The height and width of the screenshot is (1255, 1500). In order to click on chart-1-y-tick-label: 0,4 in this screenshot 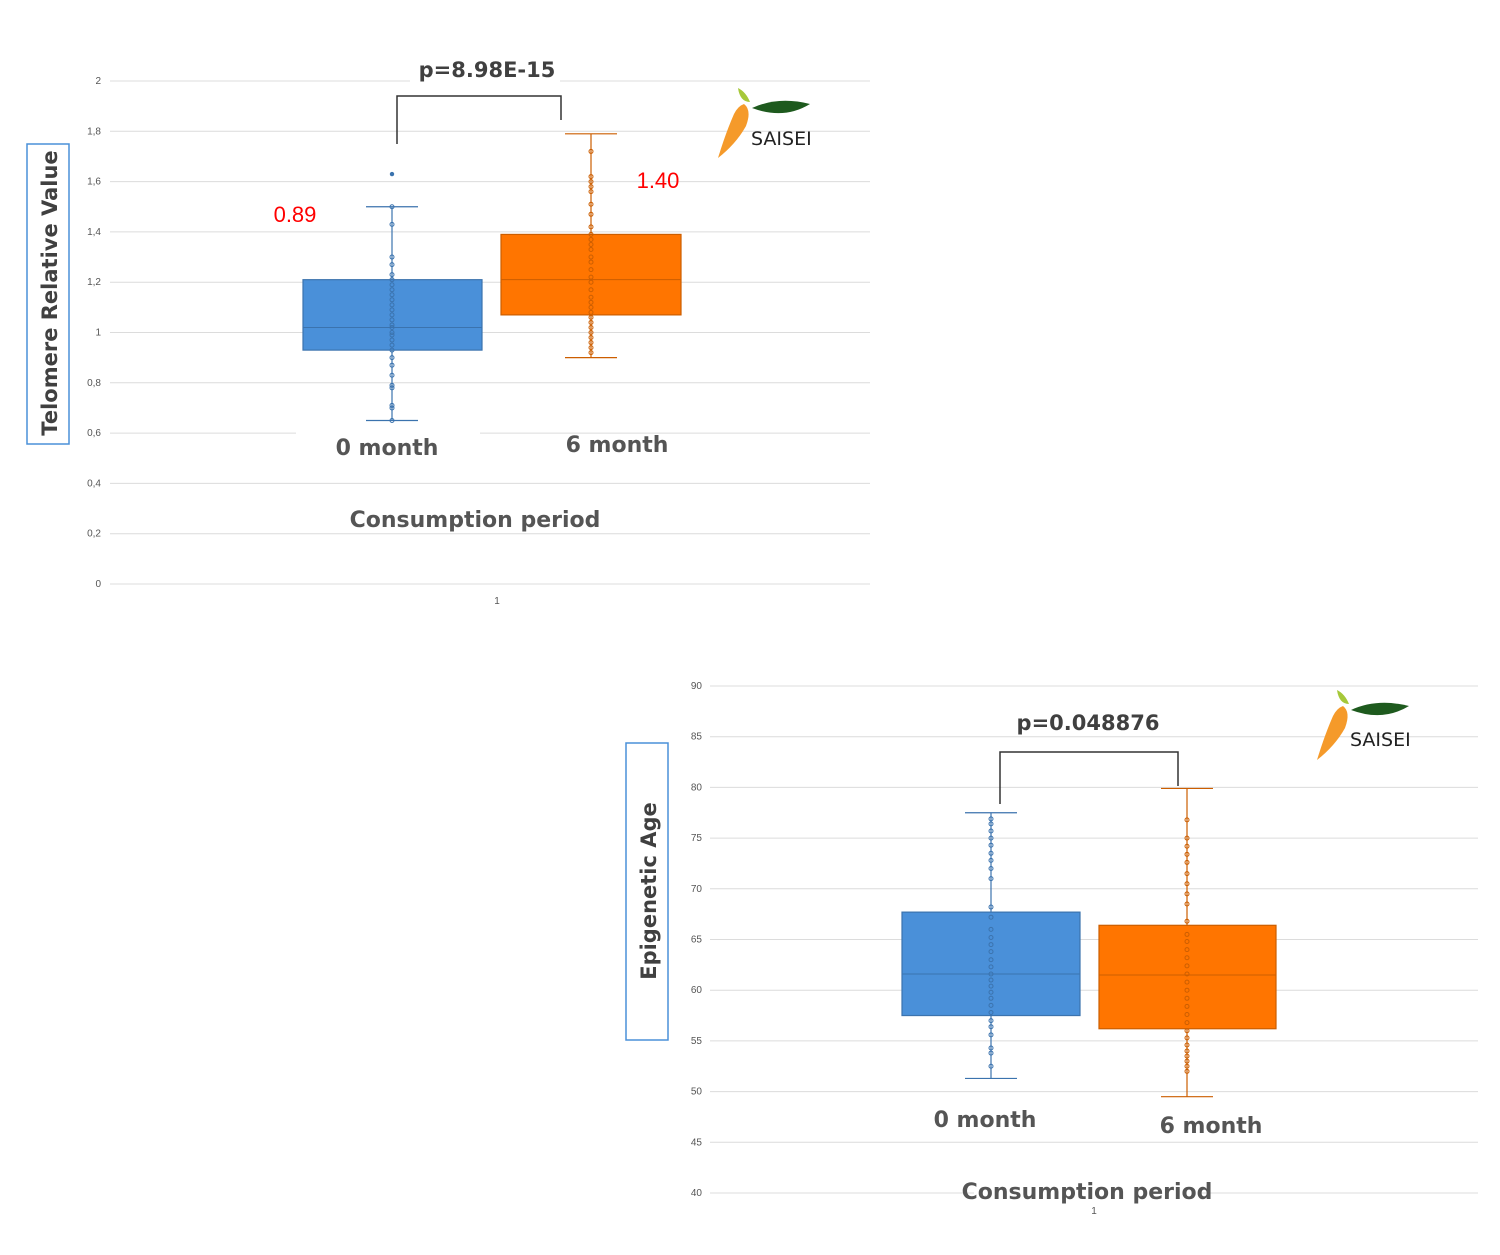, I will do `click(94, 483)`.